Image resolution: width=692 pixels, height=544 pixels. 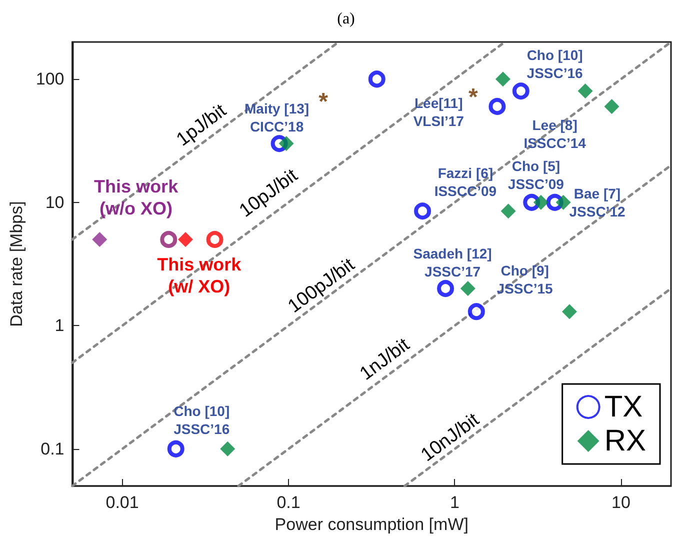 I want to click on x-tick-label: 0.1, so click(x=288, y=502).